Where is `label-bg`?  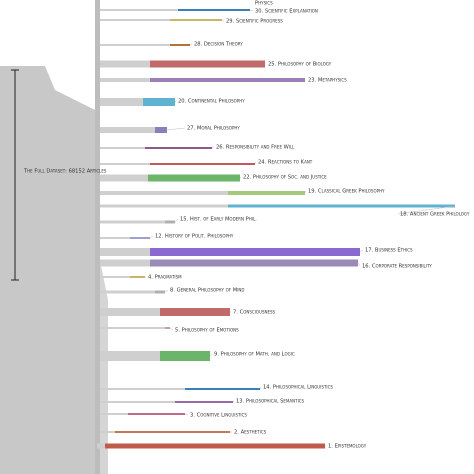
label-bg is located at coordinates (42, 171).